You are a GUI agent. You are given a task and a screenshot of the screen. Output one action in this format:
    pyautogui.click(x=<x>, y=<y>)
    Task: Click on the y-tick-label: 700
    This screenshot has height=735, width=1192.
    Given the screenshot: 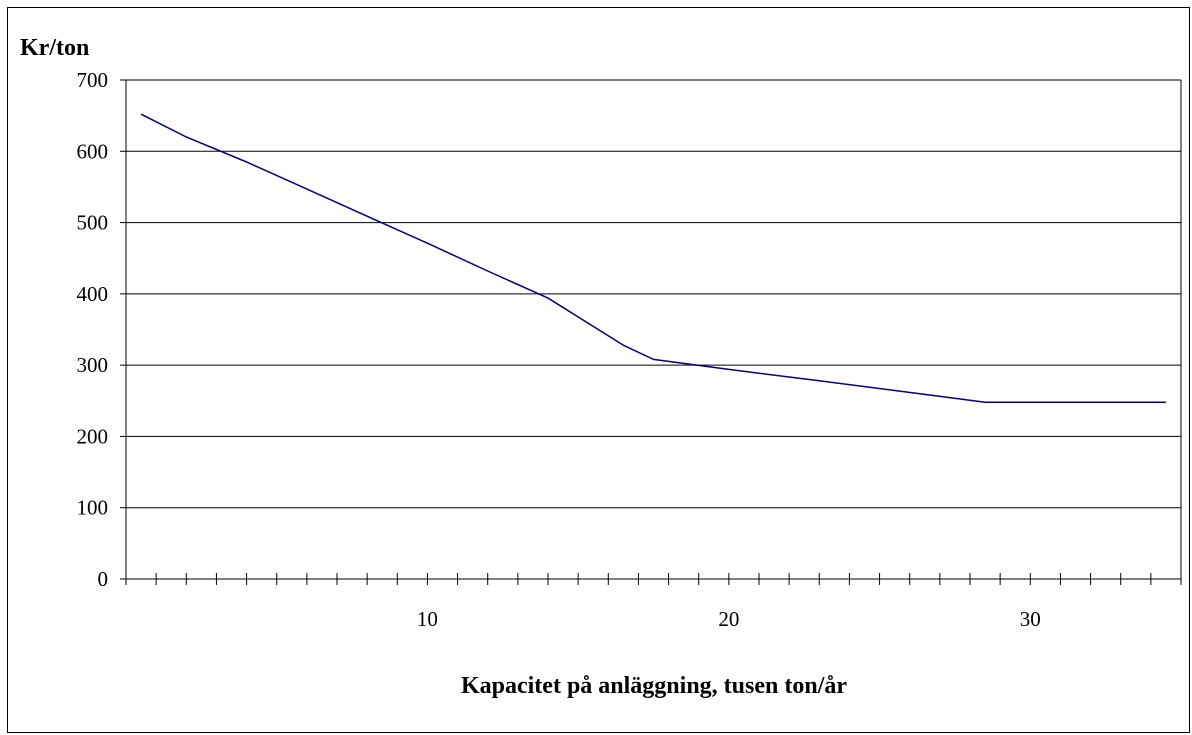 What is the action you would take?
    pyautogui.click(x=93, y=80)
    